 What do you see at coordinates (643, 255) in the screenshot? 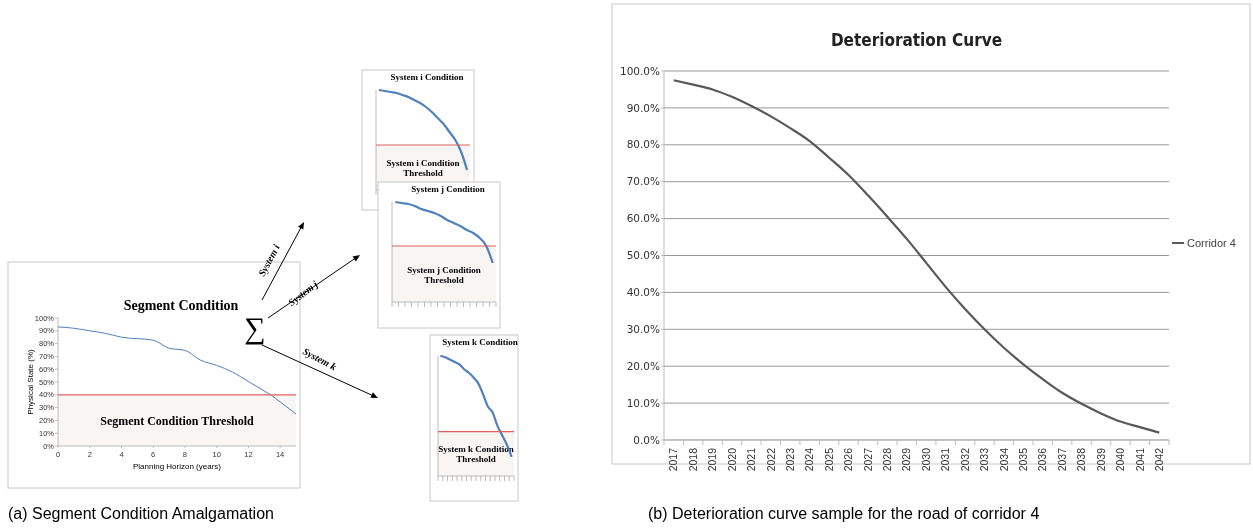
I see `y-tick-label: 50.0%` at bounding box center [643, 255].